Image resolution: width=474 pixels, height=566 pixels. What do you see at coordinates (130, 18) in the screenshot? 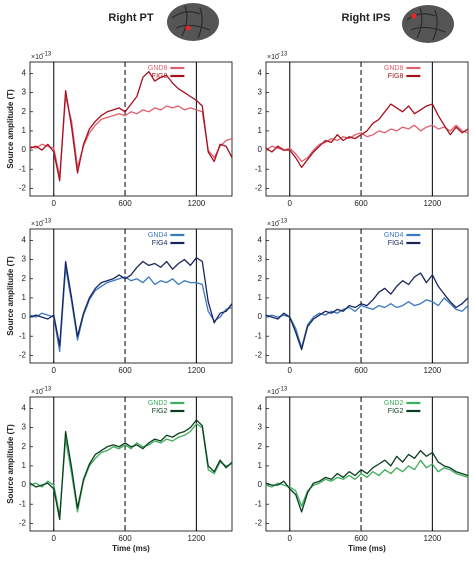
I see `column-title: Right PT` at bounding box center [130, 18].